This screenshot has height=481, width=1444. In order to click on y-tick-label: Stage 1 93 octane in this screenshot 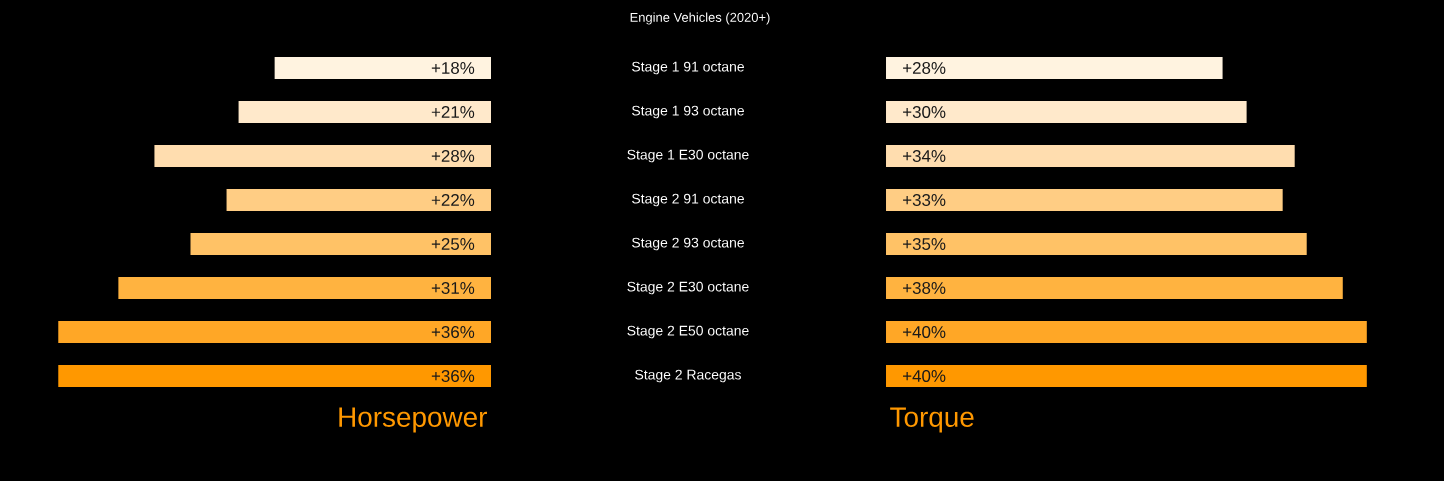, I will do `click(688, 112)`.